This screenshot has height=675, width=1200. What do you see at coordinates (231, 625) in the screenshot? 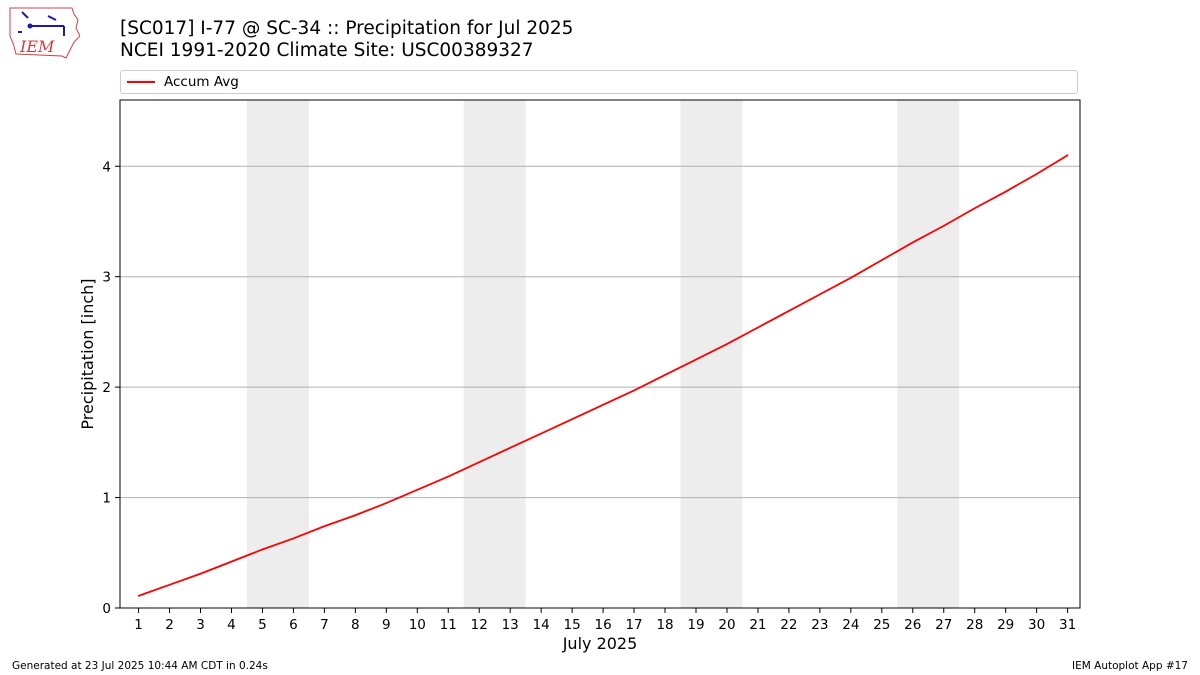
I see `x-tick-label-4: 4` at bounding box center [231, 625].